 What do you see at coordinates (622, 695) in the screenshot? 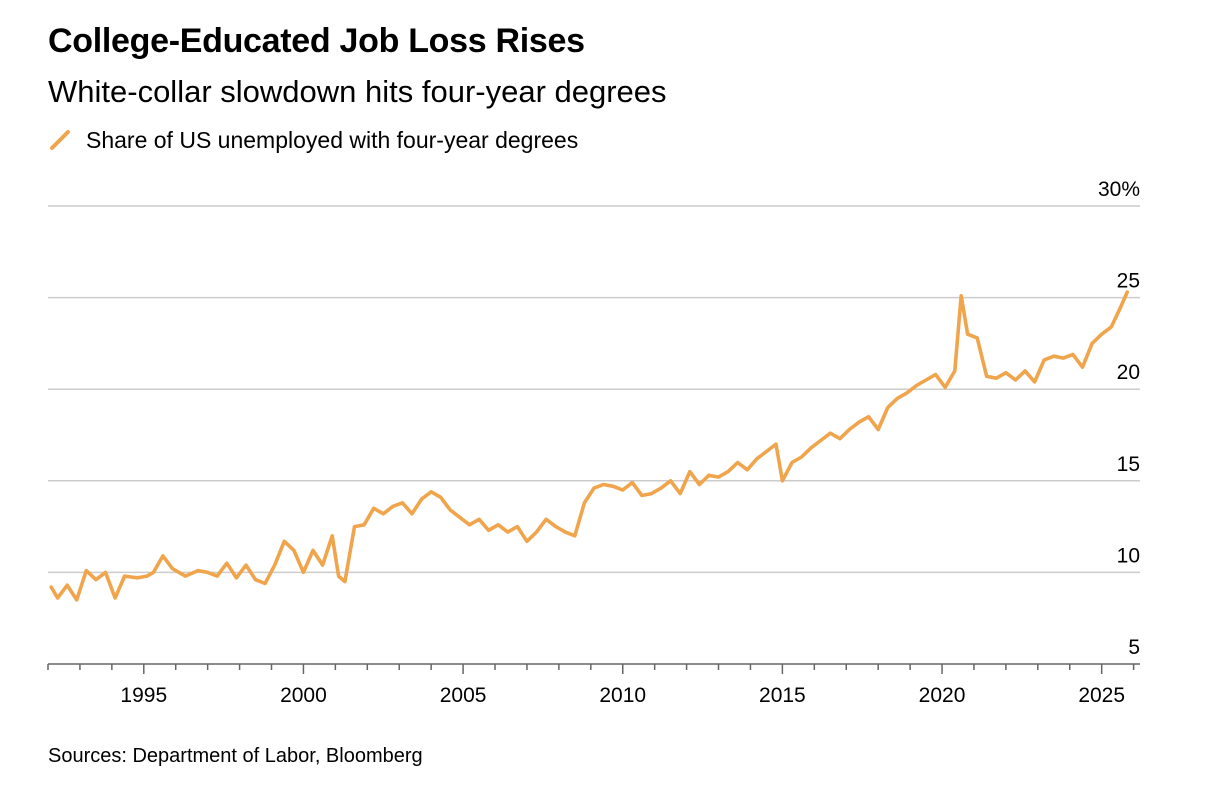
I see `x-tick-label: 2010` at bounding box center [622, 695].